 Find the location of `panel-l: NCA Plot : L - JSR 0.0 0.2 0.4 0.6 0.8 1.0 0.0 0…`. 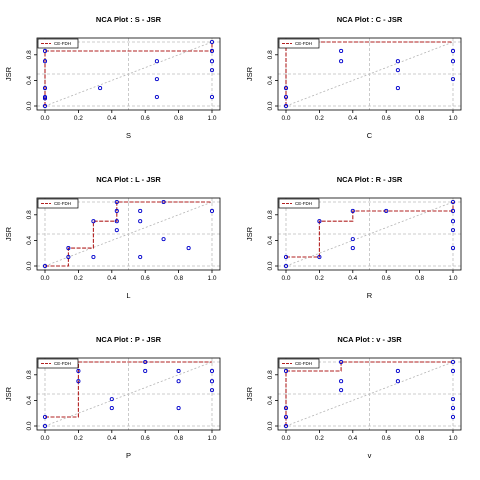

panel-l: NCA Plot : L - JSR 0.0 0.2 0.4 0.6 0.8 1.0 0.0 0… is located at coordinates (112, 237).